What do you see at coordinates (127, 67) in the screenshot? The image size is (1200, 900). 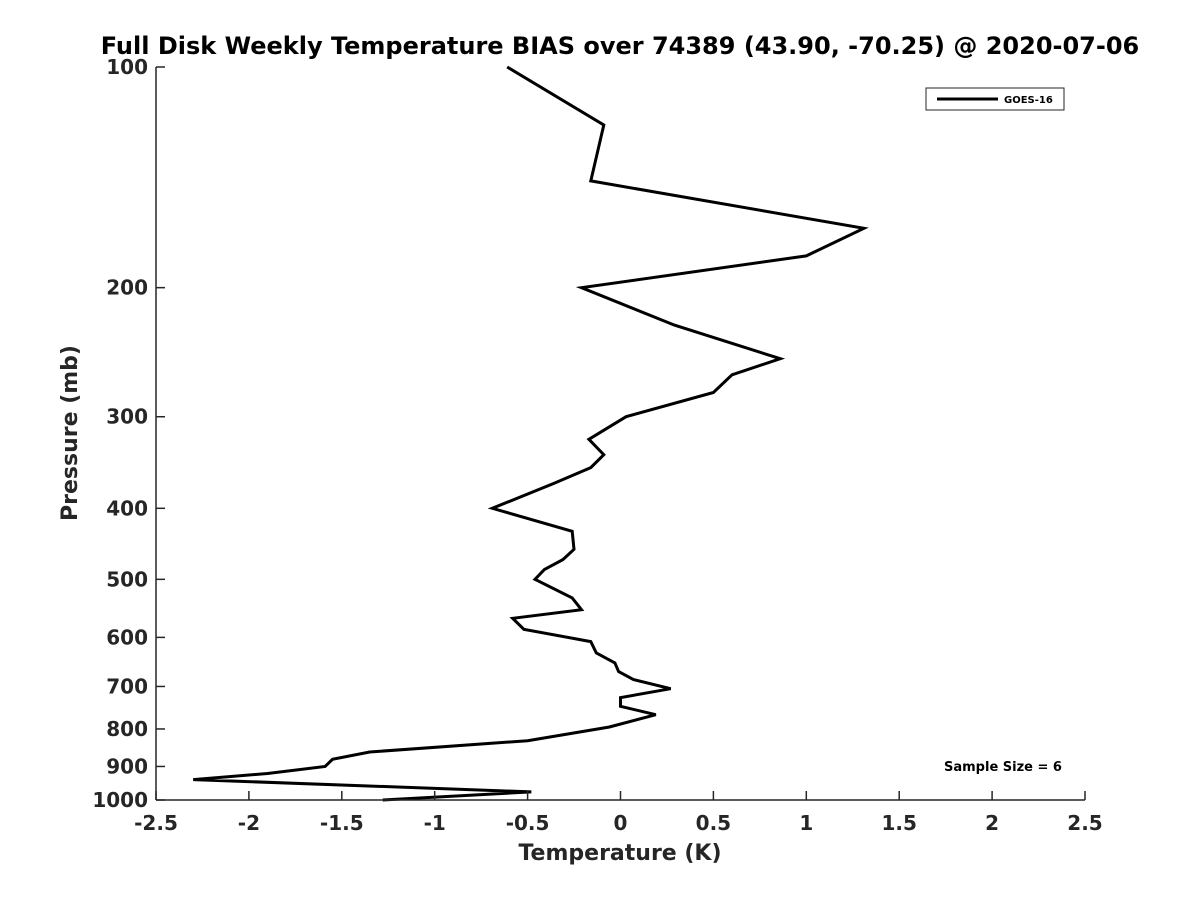 I see `y-tick-label: 100` at bounding box center [127, 67].